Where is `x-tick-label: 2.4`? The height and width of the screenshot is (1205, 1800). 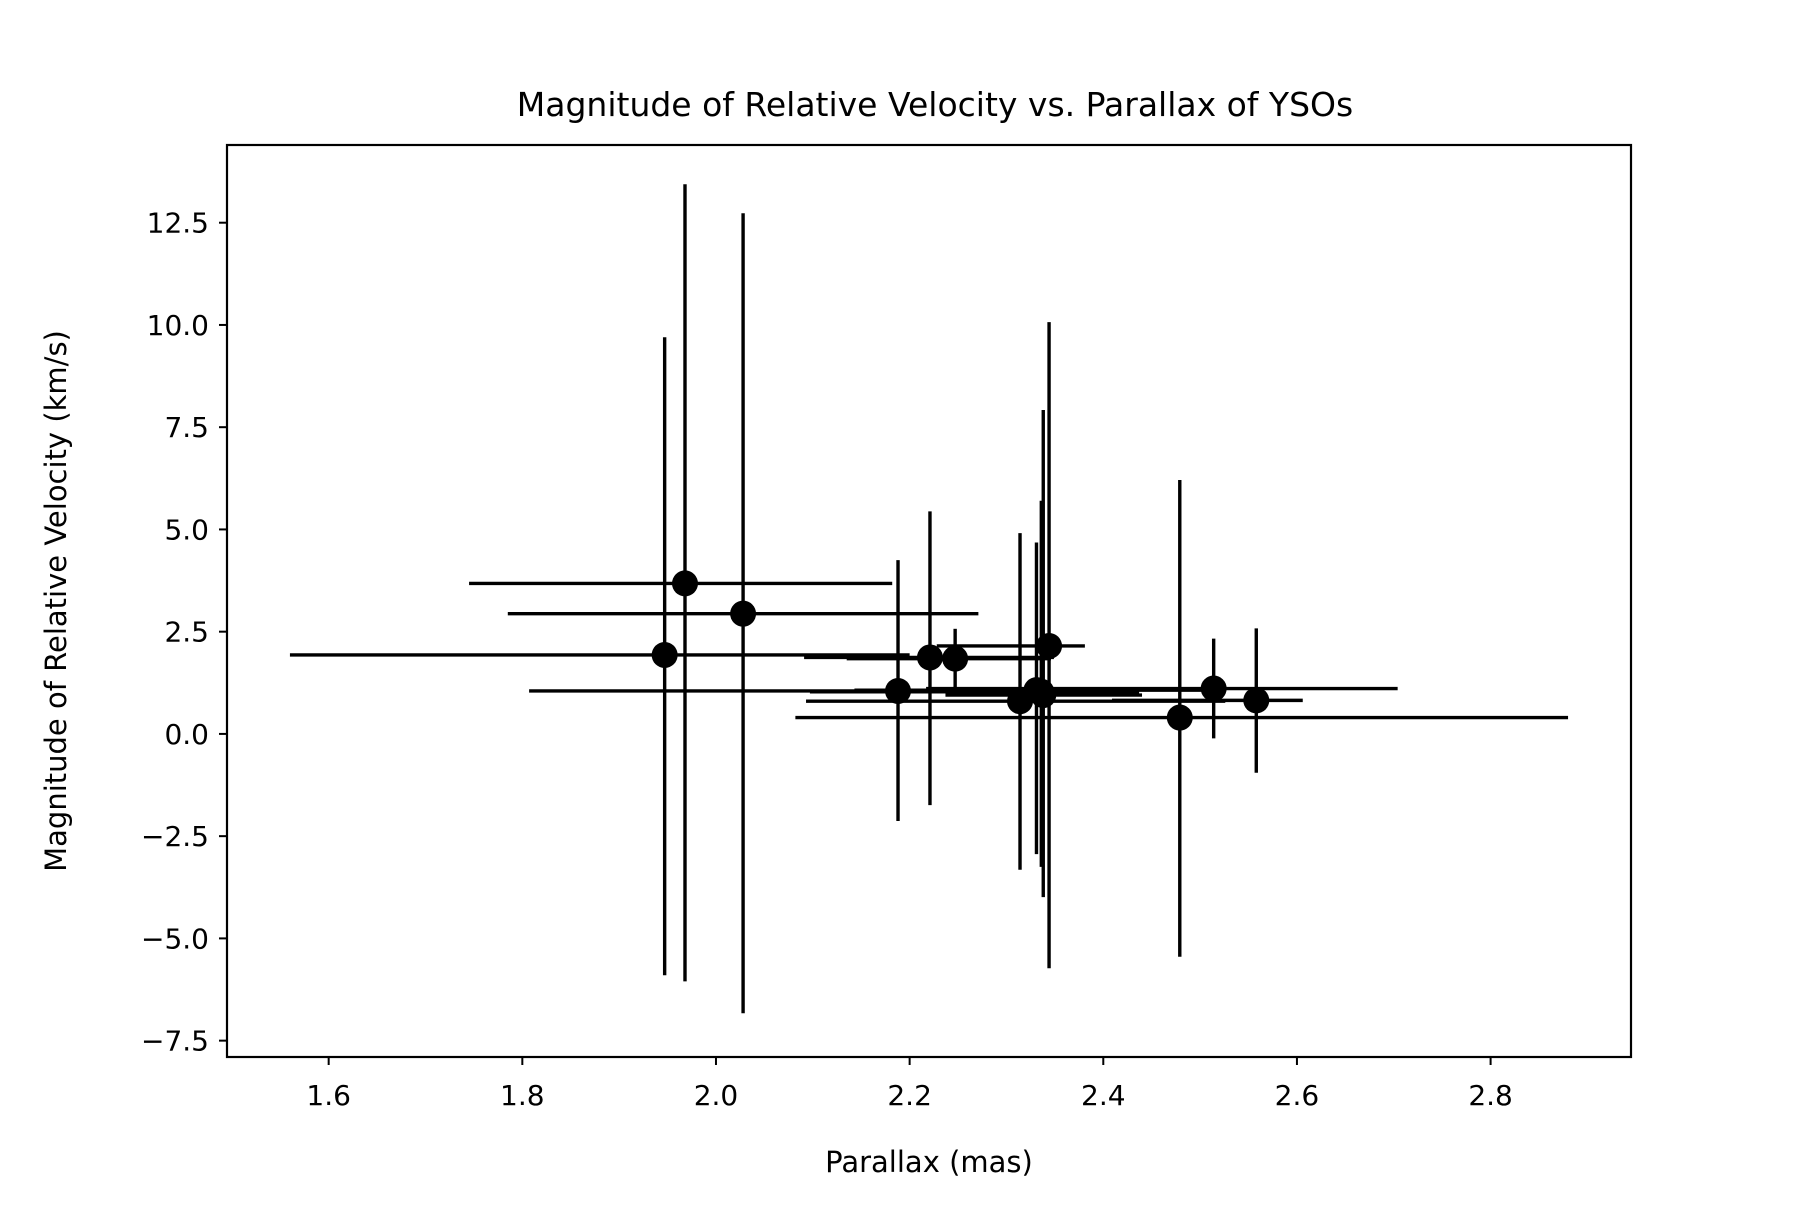 x-tick-label: 2.4 is located at coordinates (1103, 1095).